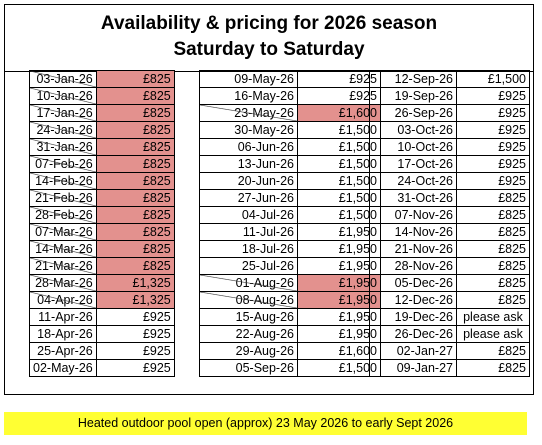 Image resolution: width=542 pixels, height=445 pixels. I want to click on week-row: 31-Jan-26 £825, so click(102, 147).